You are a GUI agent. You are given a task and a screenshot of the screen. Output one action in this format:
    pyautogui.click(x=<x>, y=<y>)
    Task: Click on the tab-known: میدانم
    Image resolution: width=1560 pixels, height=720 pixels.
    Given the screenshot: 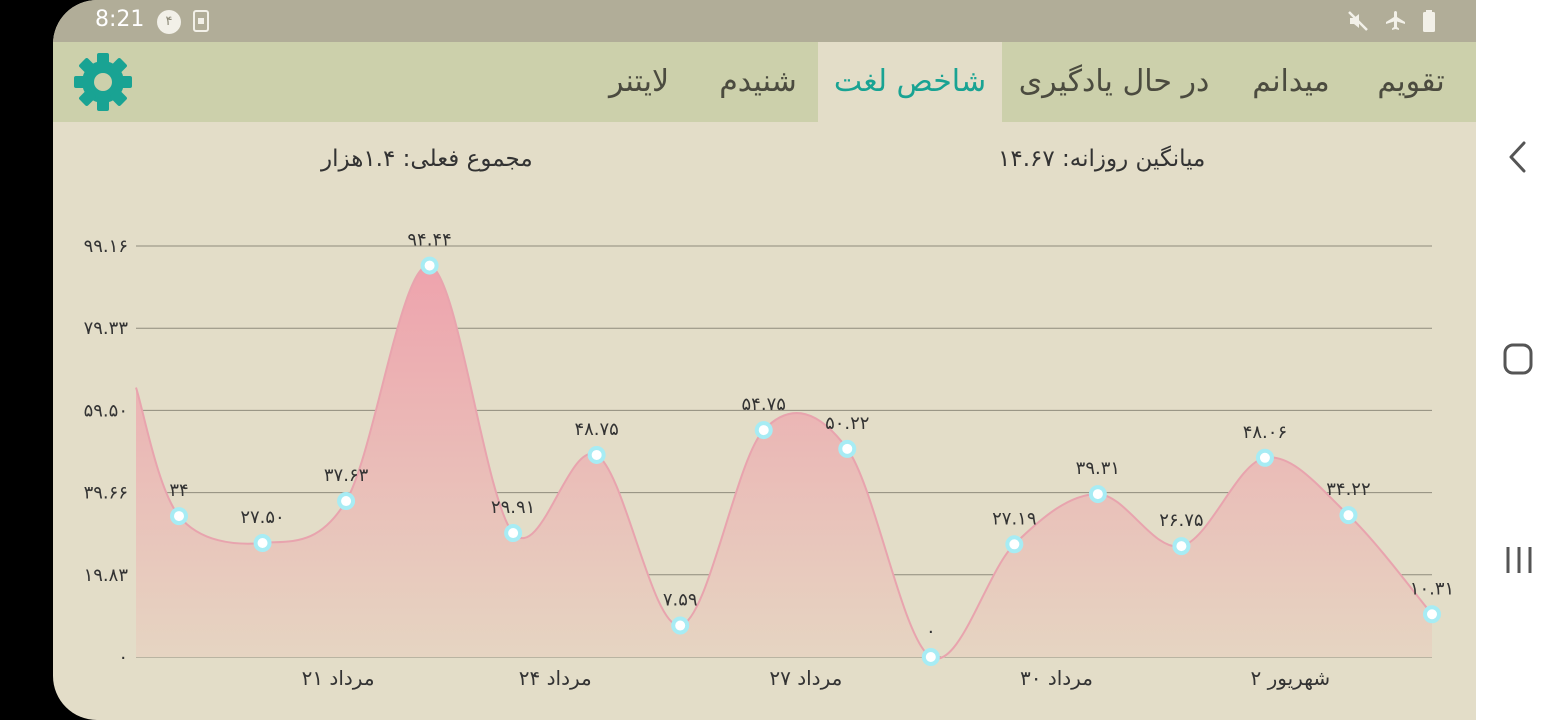 What is the action you would take?
    pyautogui.click(x=1291, y=82)
    